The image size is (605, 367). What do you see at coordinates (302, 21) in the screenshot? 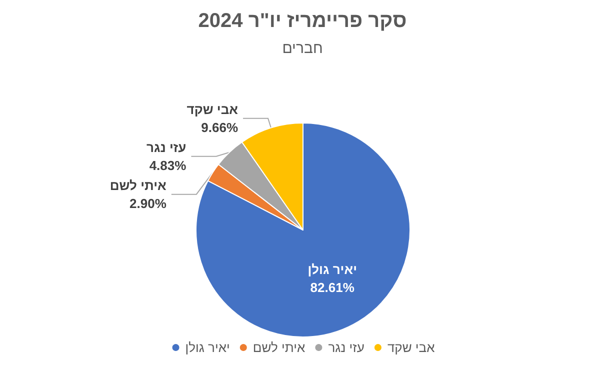
I see `chart-title: סקר פריימריז יו"ר 2024` at bounding box center [302, 21].